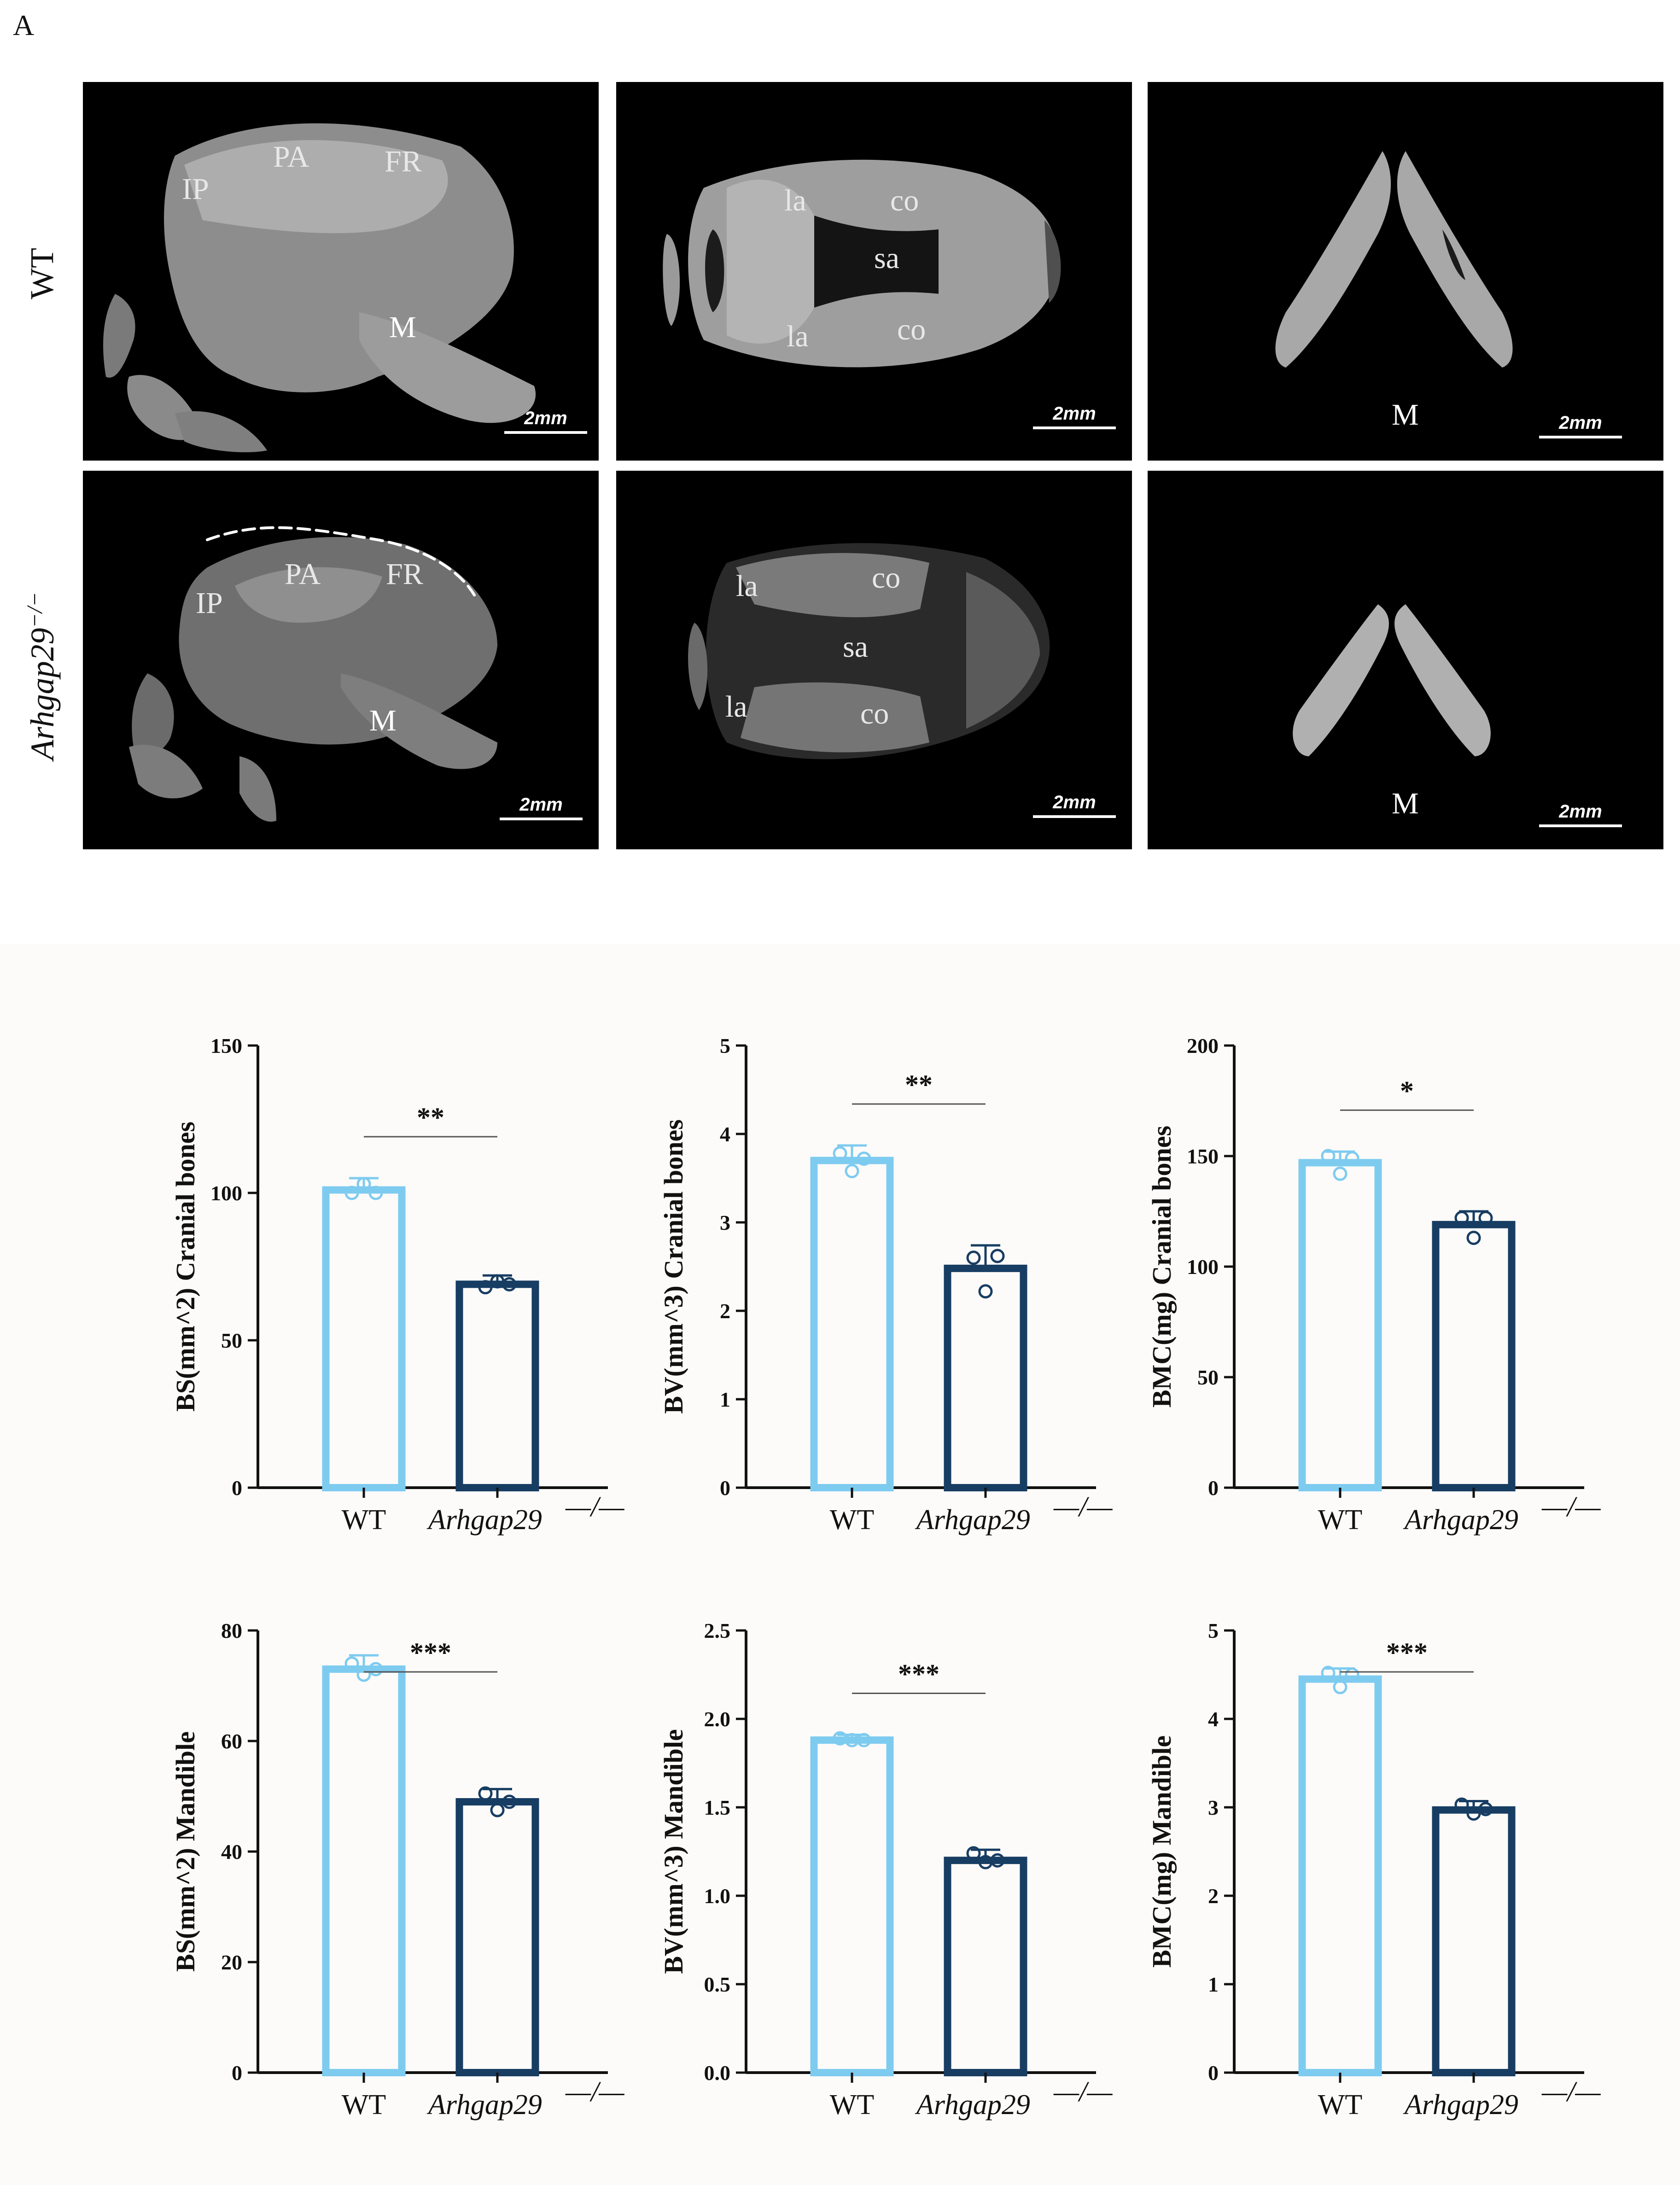 This screenshot has width=1680, height=2185. I want to click on label-pa: PA, so click(303, 574).